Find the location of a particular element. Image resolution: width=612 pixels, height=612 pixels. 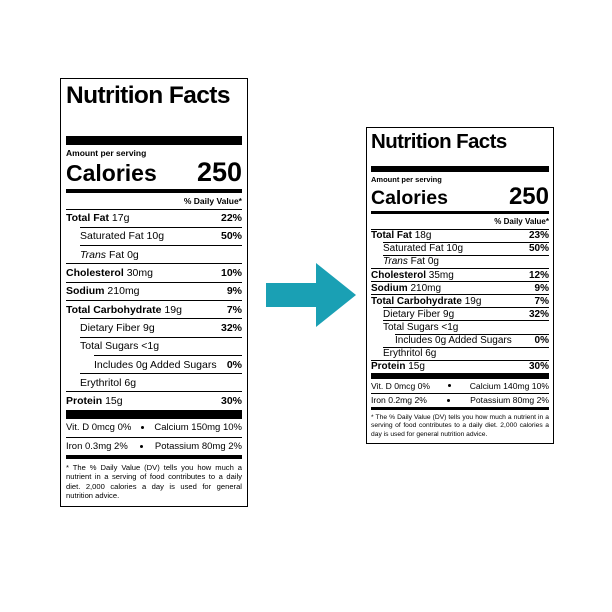

nutrient-dv: 9% is located at coordinates (234, 291).